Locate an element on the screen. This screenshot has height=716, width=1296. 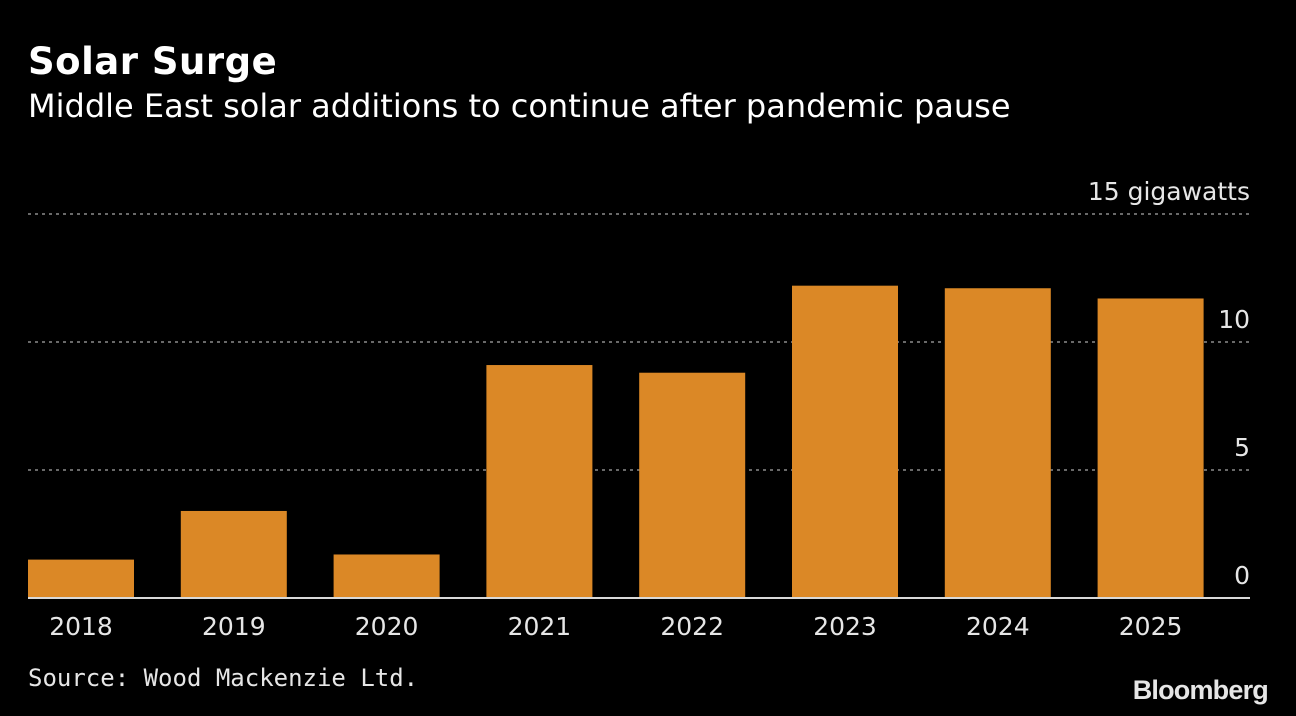
x-tick-label: 2020 is located at coordinates (387, 626).